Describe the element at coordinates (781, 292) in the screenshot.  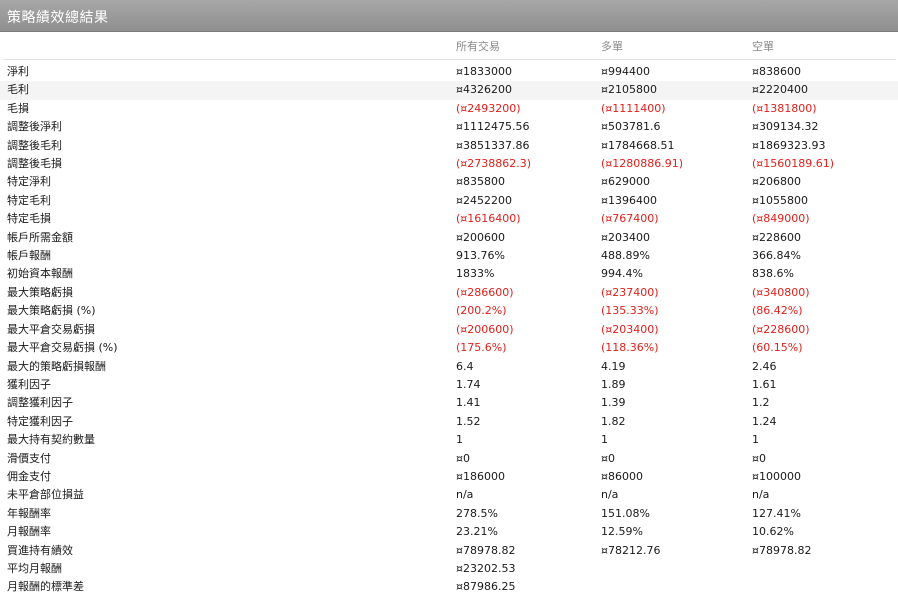
I see `cell-short: (¤340800)` at that location.